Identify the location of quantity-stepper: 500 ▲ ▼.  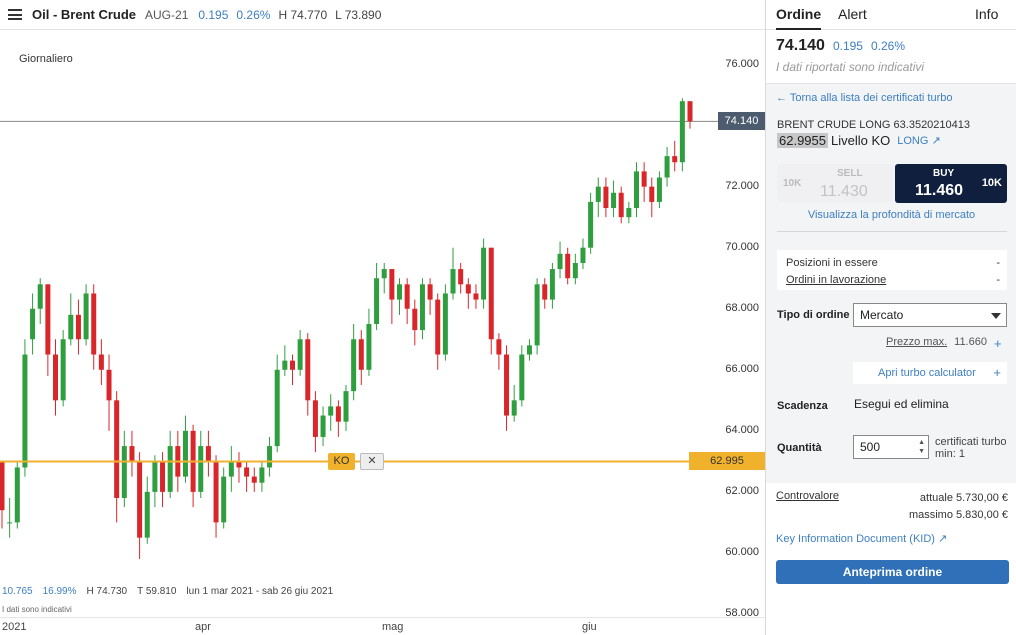
(891, 447).